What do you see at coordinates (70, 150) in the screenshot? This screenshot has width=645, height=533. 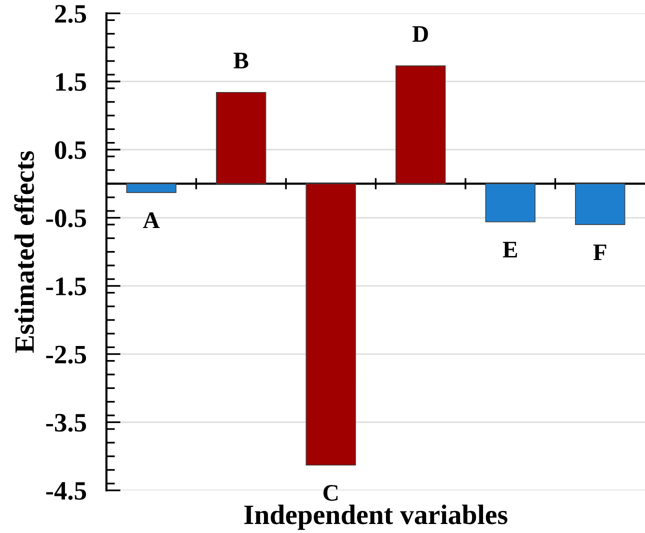 I see `y-tick-label: 0.5` at bounding box center [70, 150].